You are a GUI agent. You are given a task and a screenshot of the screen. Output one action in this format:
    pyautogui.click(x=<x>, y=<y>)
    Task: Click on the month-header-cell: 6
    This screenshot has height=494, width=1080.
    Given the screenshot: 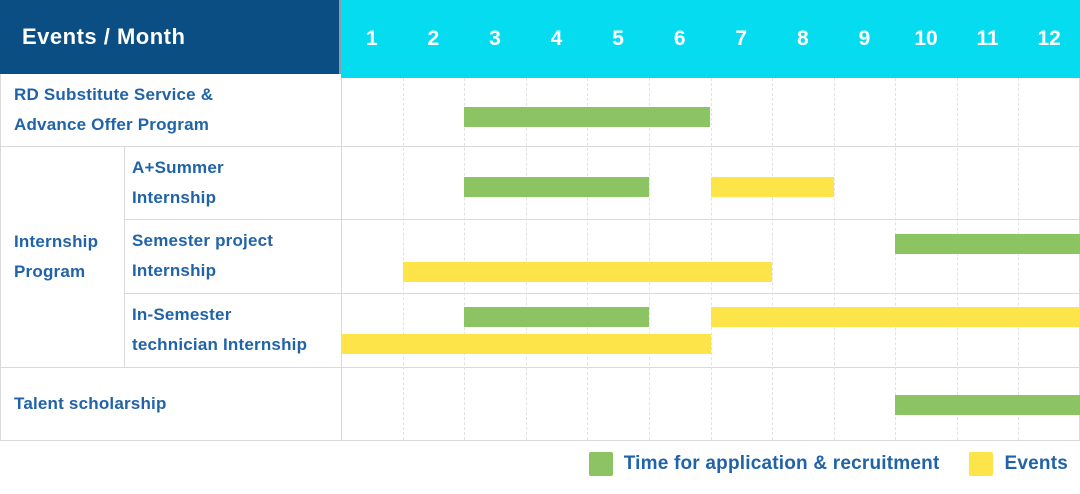 What is the action you would take?
    pyautogui.click(x=679, y=38)
    